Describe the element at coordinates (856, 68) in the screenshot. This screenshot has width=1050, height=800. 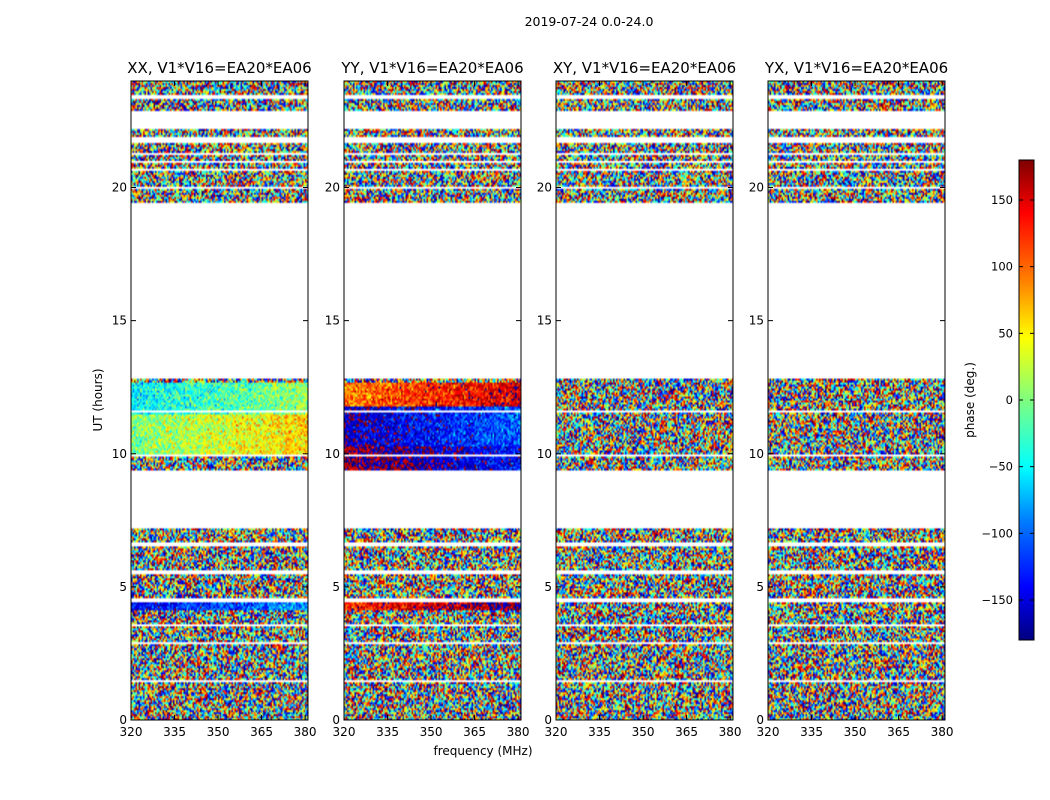
I see `panel-title: YX, V1*V16=EA20*EA06` at that location.